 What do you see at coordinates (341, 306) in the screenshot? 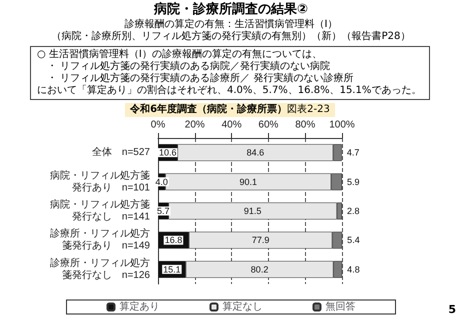
I see `legend-label: 無回答` at bounding box center [341, 306].